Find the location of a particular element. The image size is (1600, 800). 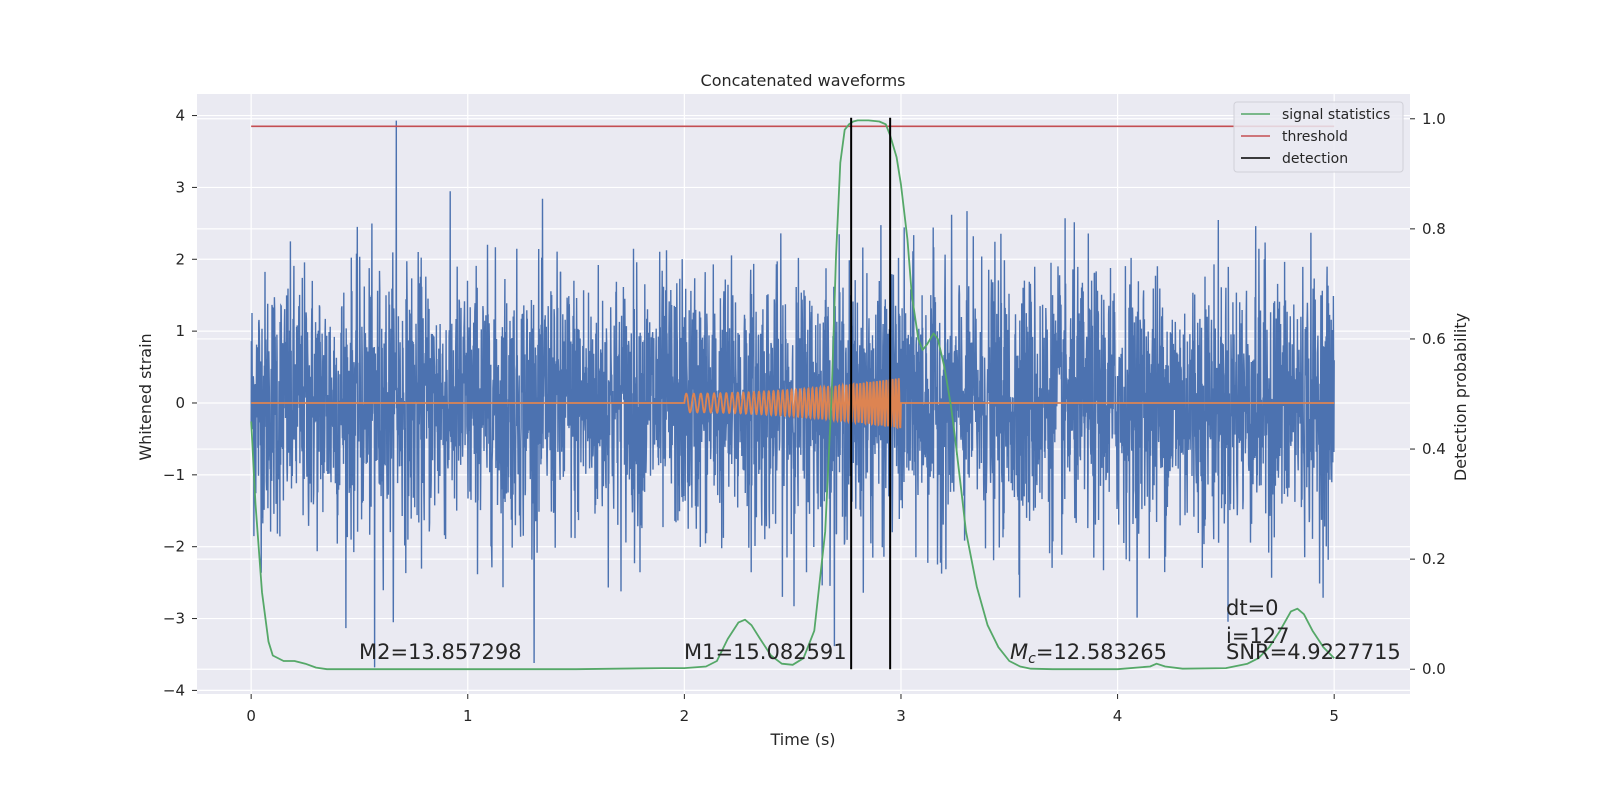

y-tick-label-4: 0 is located at coordinates (180, 403).